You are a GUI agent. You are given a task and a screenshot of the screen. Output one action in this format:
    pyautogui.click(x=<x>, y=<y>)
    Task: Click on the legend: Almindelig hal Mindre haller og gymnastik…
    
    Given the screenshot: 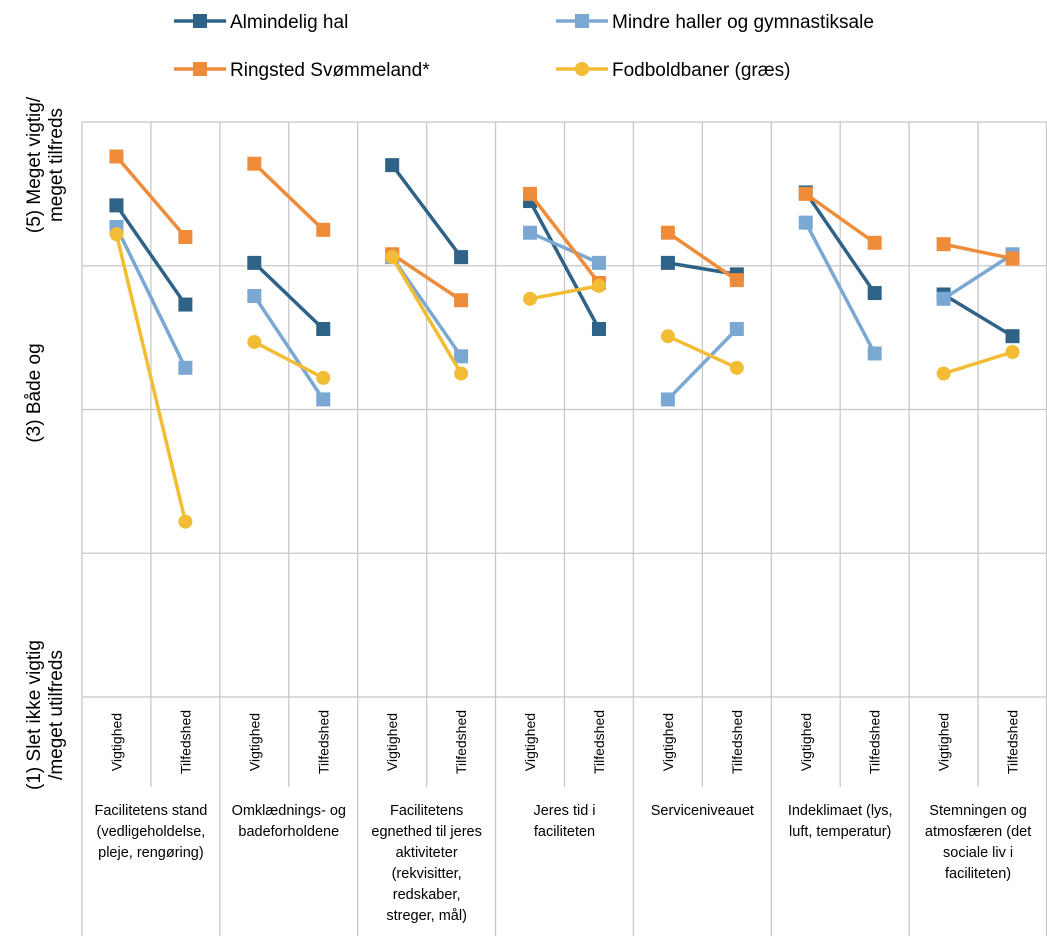 What is the action you would take?
    pyautogui.click(x=524, y=46)
    